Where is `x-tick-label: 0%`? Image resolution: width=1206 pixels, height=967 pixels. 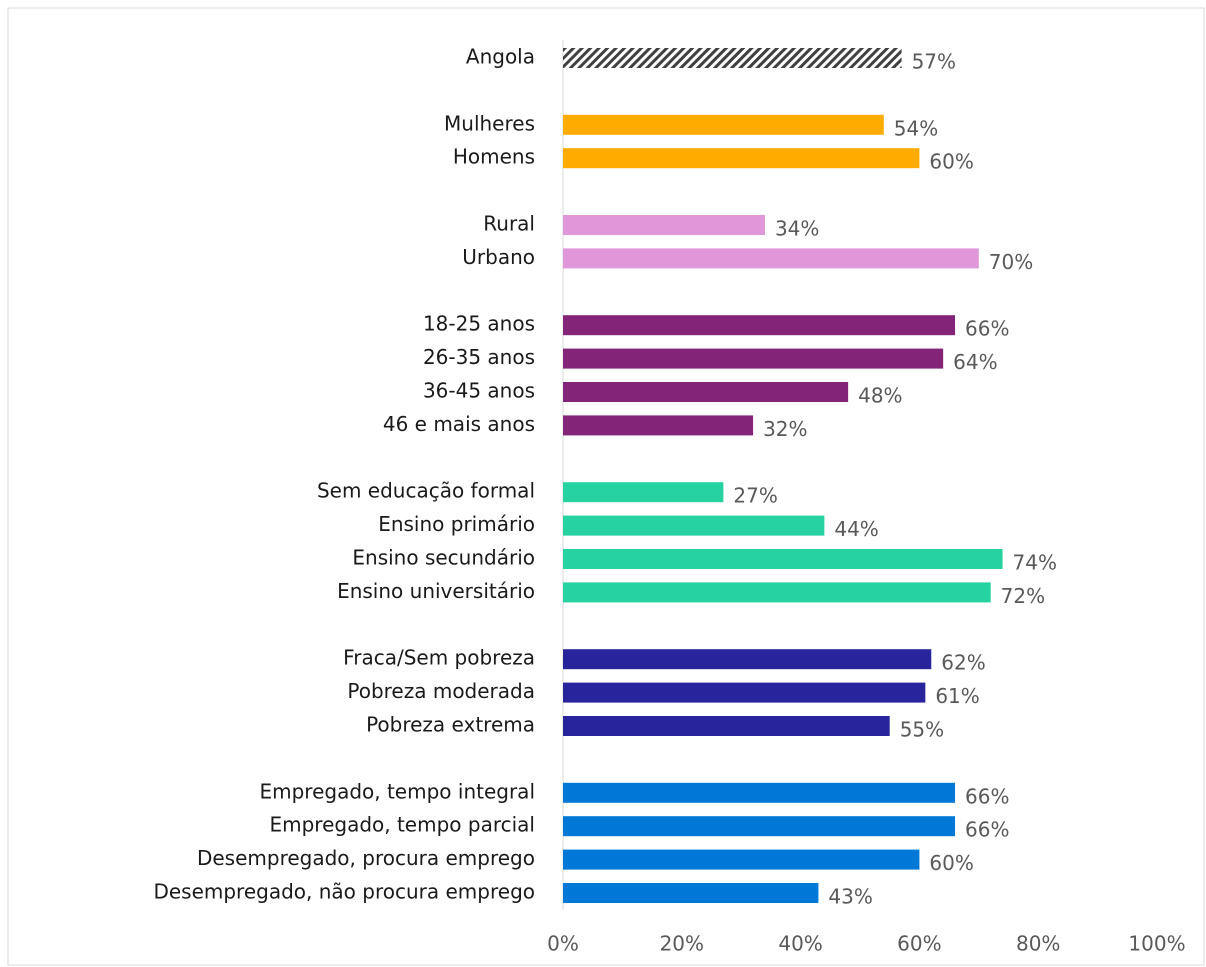 x-tick-label: 0% is located at coordinates (563, 944).